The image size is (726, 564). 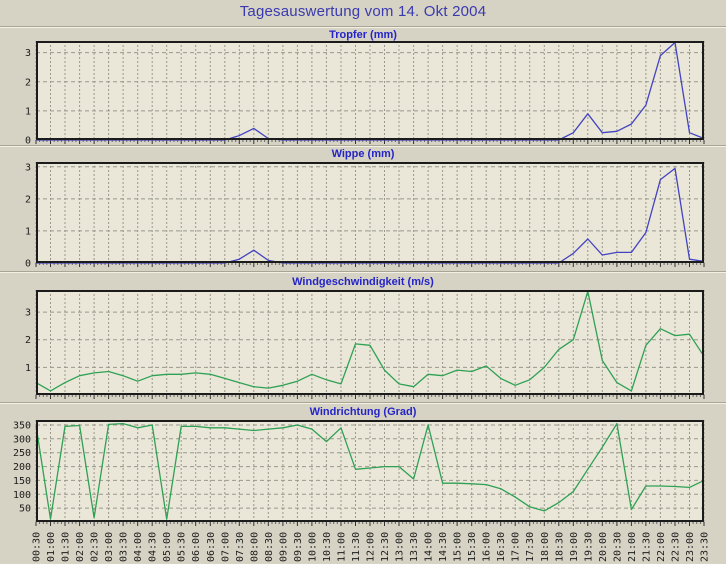 What do you see at coordinates (400, 547) in the screenshot?
I see `svg-text: 13:00` at bounding box center [400, 547].